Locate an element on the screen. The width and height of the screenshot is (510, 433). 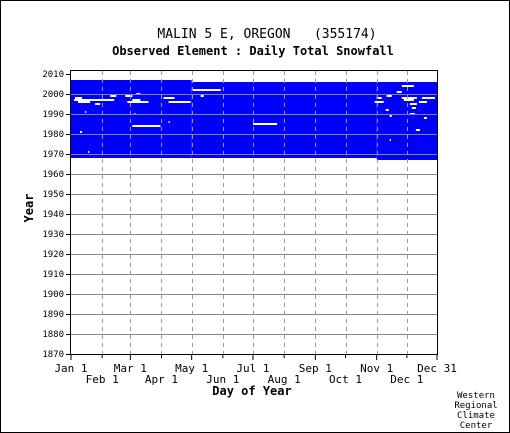
x-tick-label: Dec 1 is located at coordinates (406, 379).